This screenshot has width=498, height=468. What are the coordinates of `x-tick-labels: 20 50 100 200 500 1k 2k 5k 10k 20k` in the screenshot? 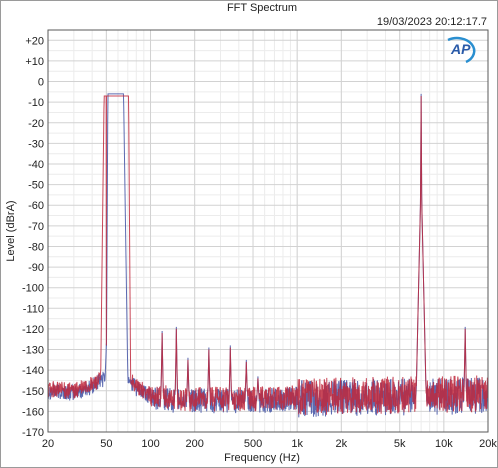 It's located at (269, 444).